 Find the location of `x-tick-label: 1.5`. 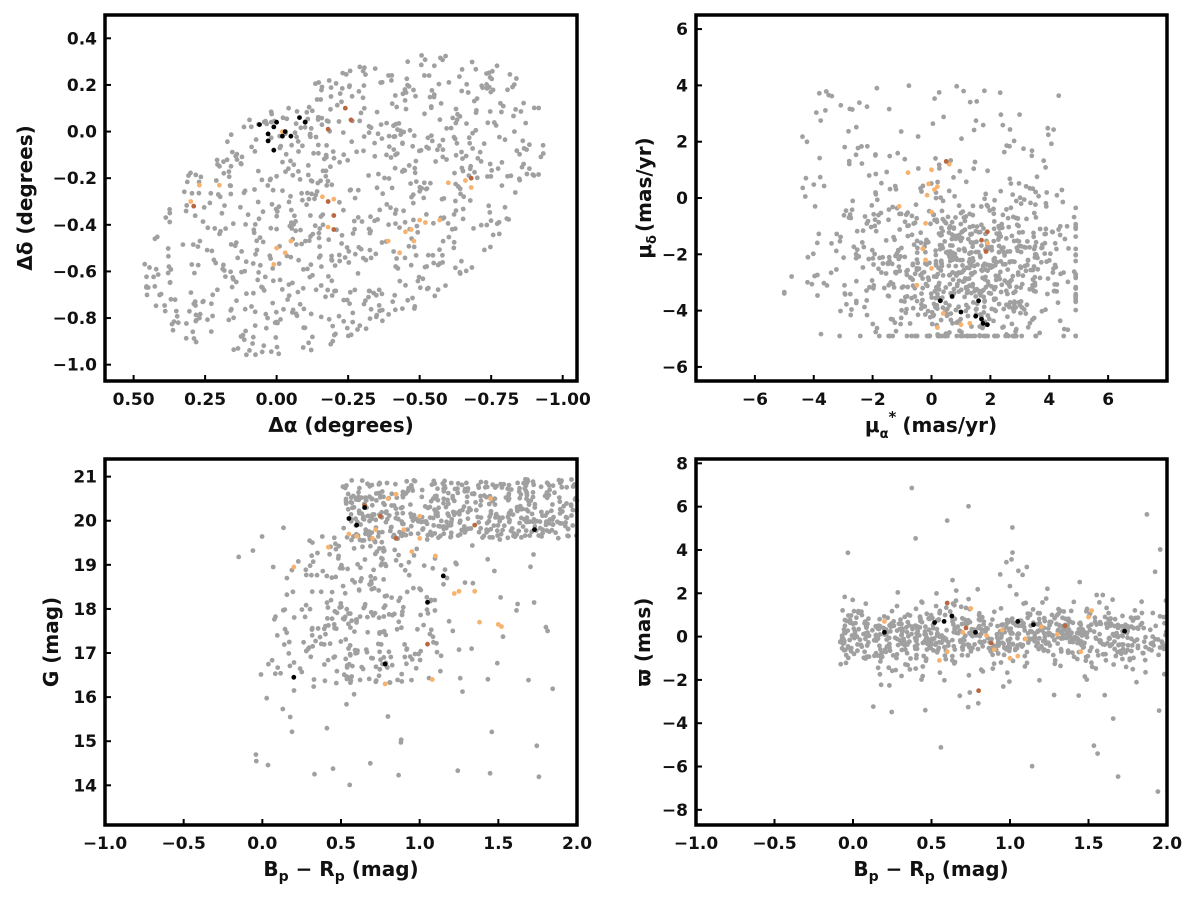

x-tick-label: 1.5 is located at coordinates (498, 844).